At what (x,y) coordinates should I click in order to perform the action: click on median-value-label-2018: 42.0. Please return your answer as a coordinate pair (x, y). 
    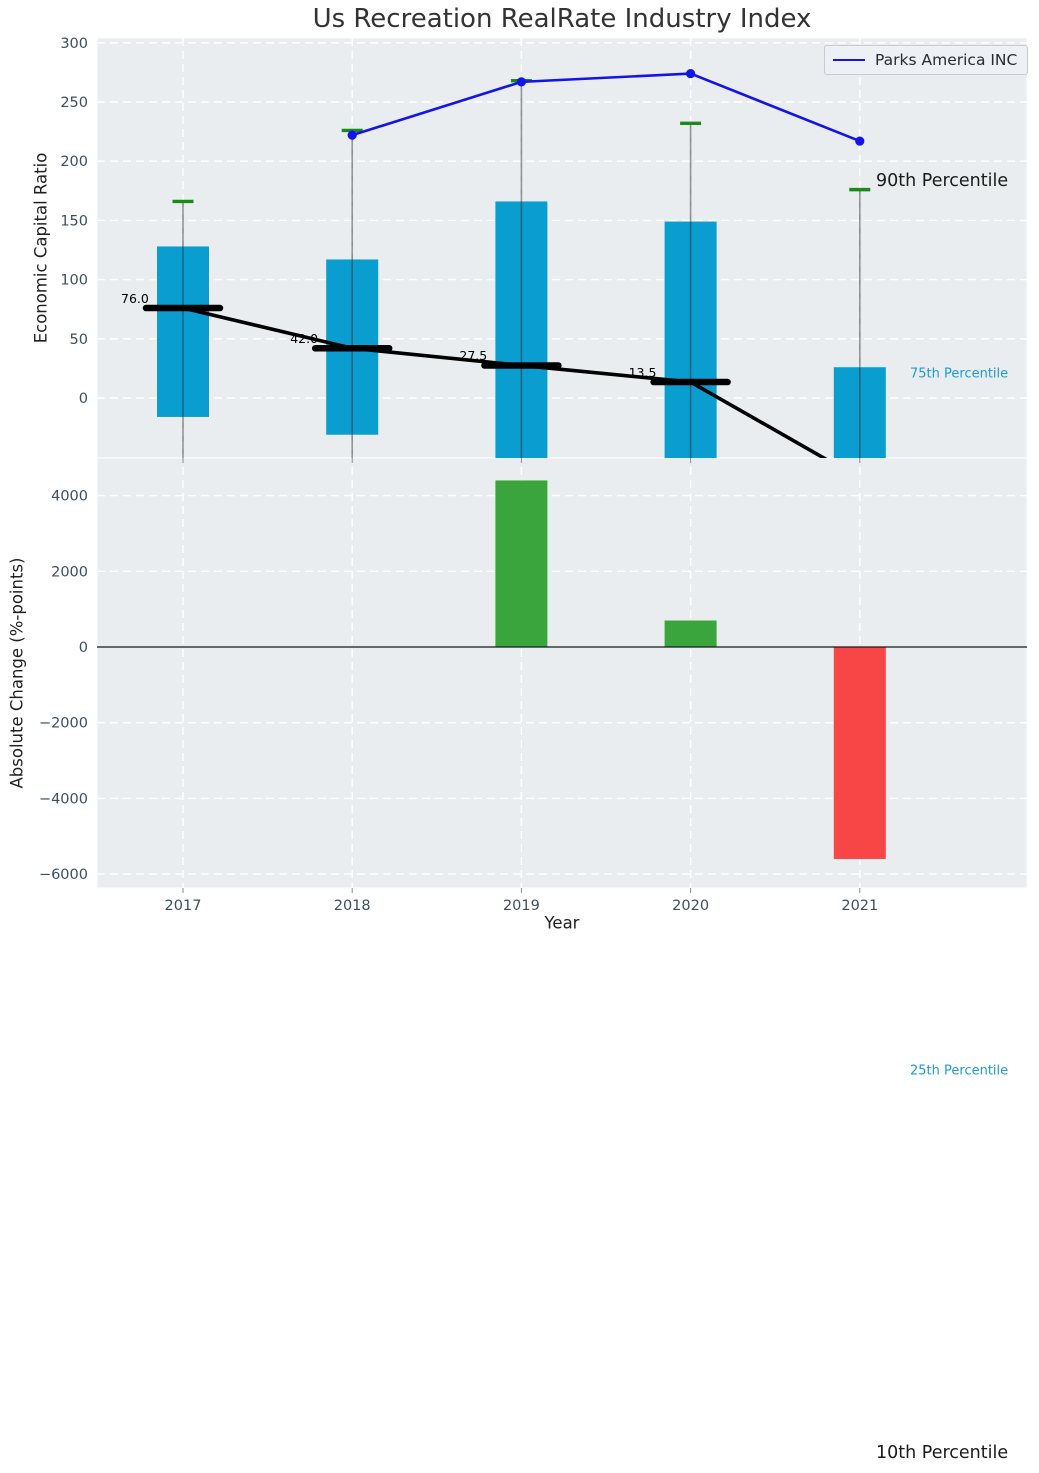
    Looking at the image, I should click on (304, 339).